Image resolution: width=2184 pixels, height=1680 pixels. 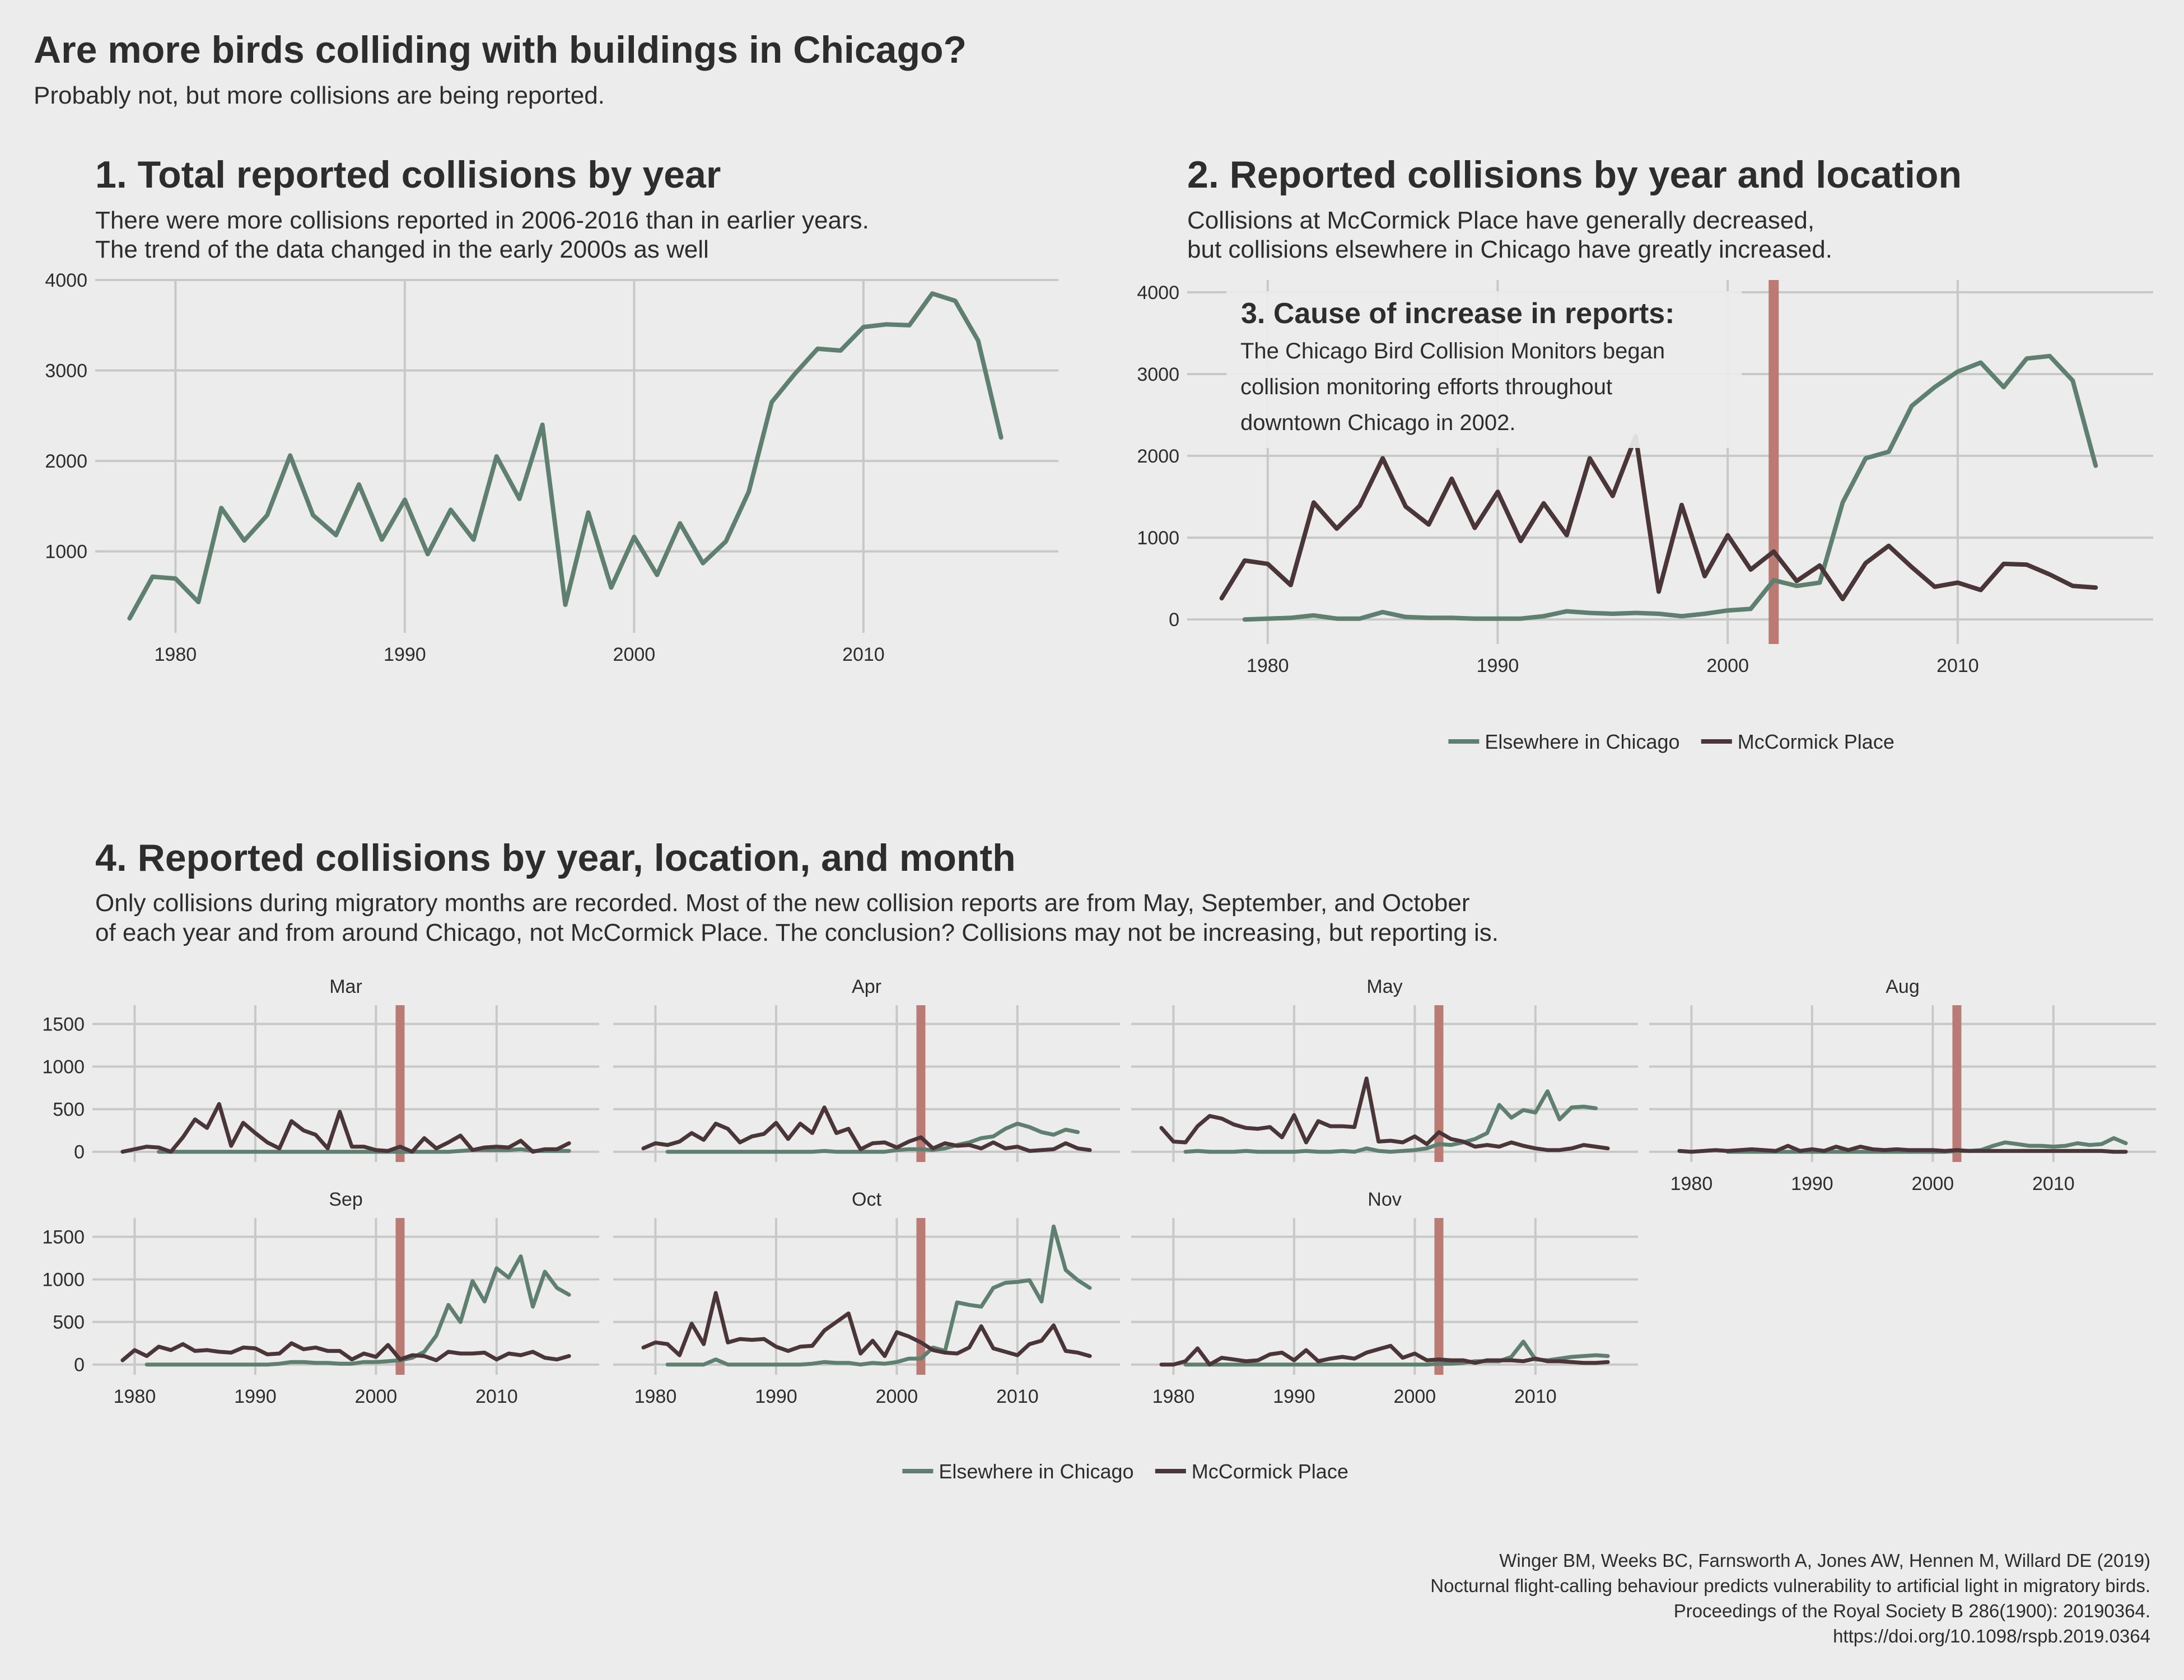 What do you see at coordinates (1268, 665) in the screenshot?
I see `panel2-x-tick-label: 1980` at bounding box center [1268, 665].